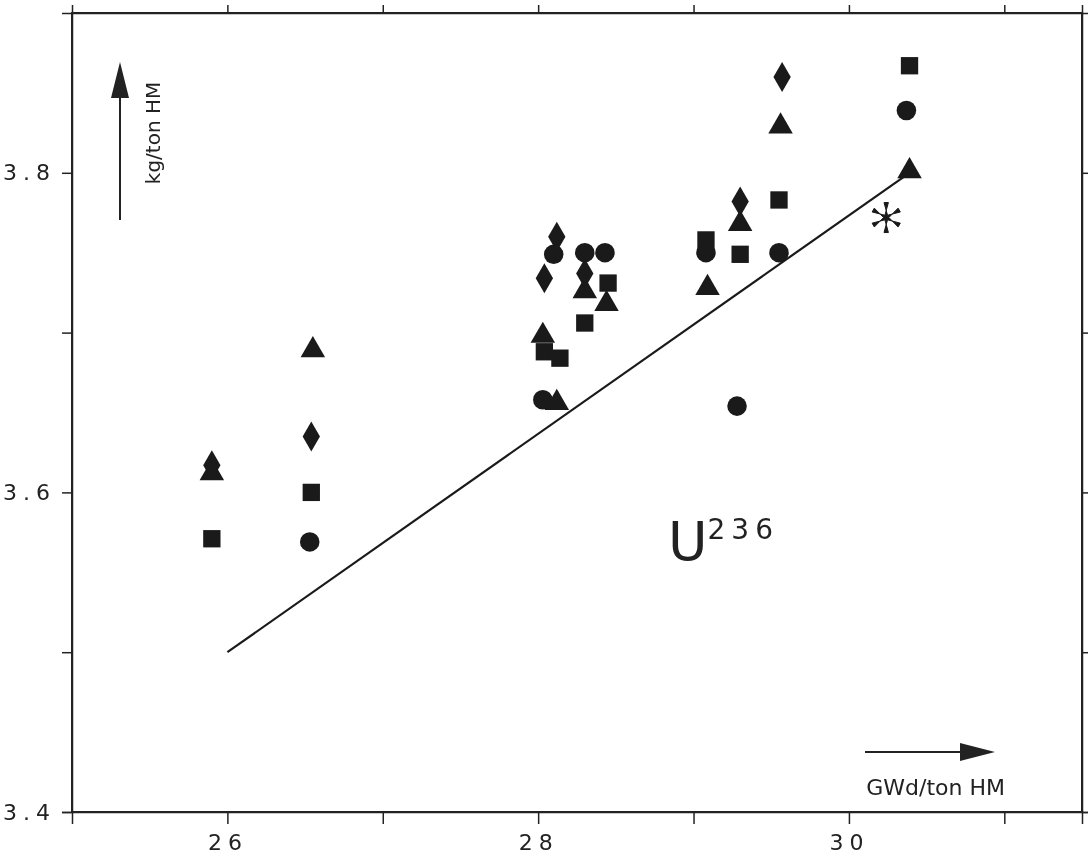 The image size is (1088, 866). Describe the element at coordinates (29, 812) in the screenshot. I see `y-tick-label: 3.4` at that location.